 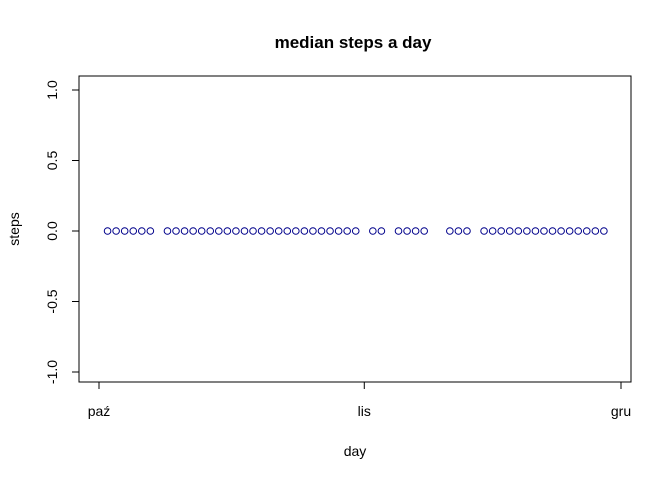 I want to click on y-tick-label: -0.5, so click(x=52, y=301).